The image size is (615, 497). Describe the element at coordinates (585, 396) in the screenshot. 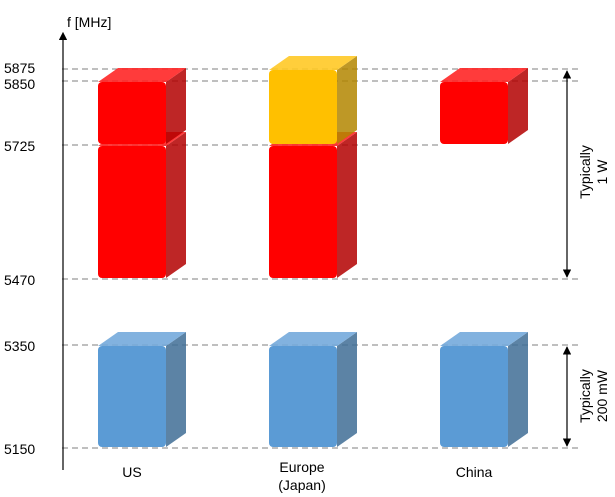

I see `lower-power-line1: Typically` at that location.